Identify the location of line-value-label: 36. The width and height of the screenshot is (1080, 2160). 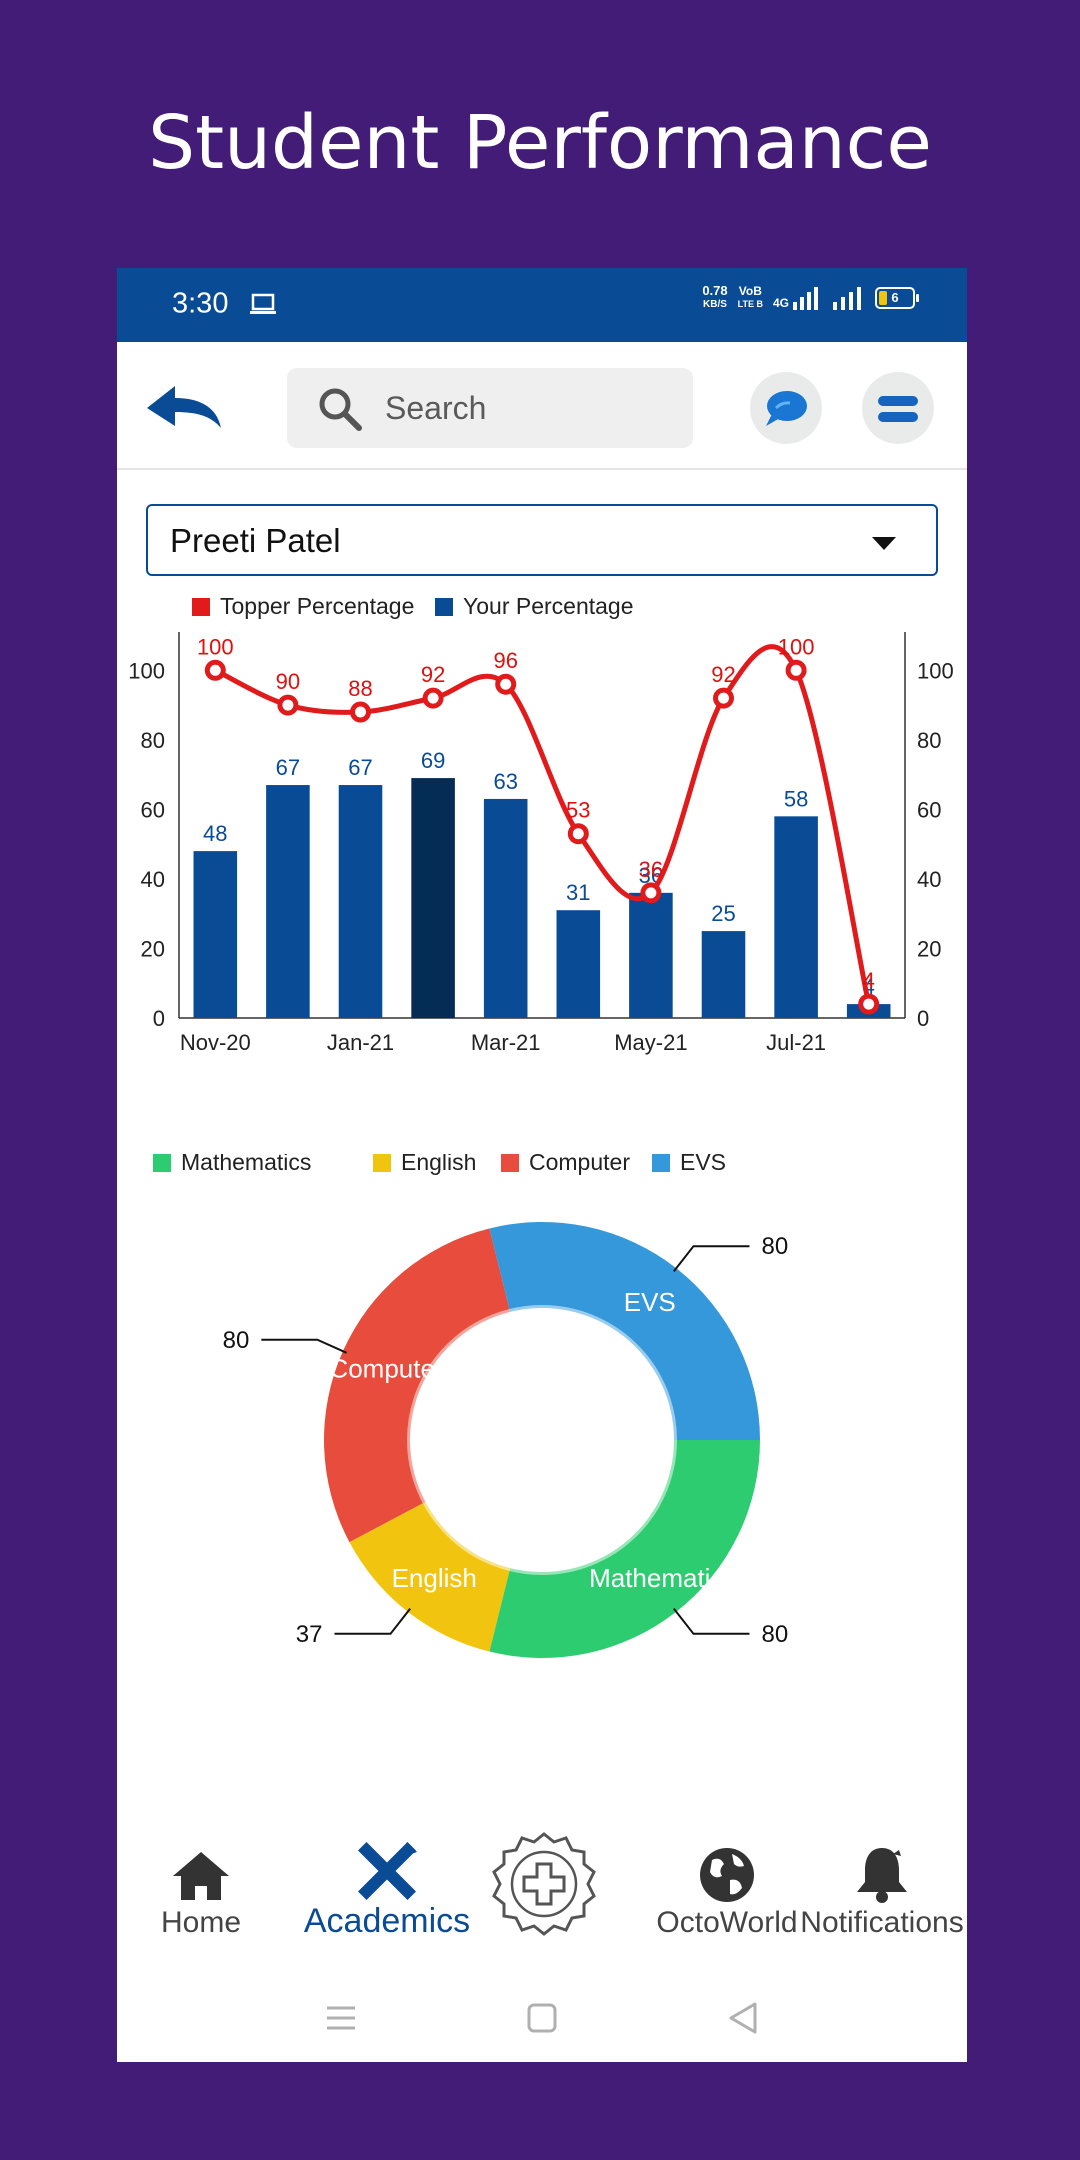
(651, 869).